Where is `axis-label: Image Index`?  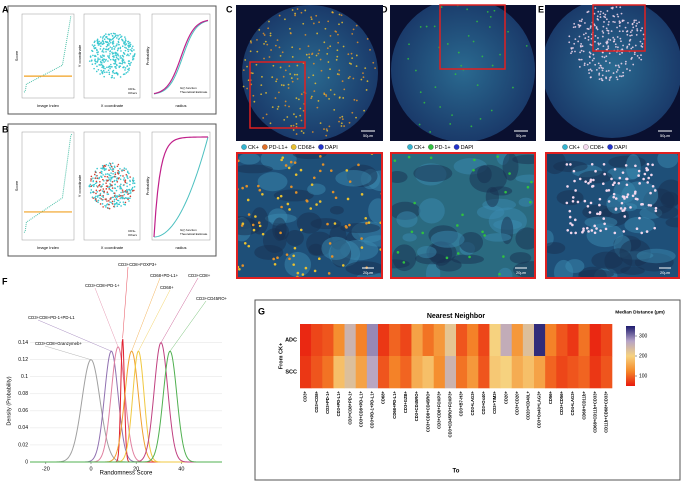 axis-label: Image Index is located at coordinates (48, 247).